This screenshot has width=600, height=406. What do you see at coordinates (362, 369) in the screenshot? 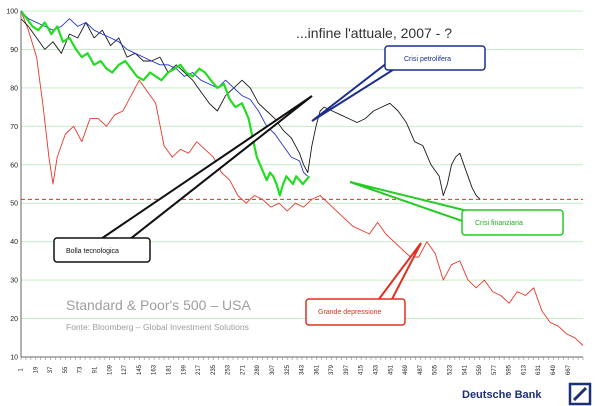
I see `x-tick-label: 415` at bounding box center [362, 369].